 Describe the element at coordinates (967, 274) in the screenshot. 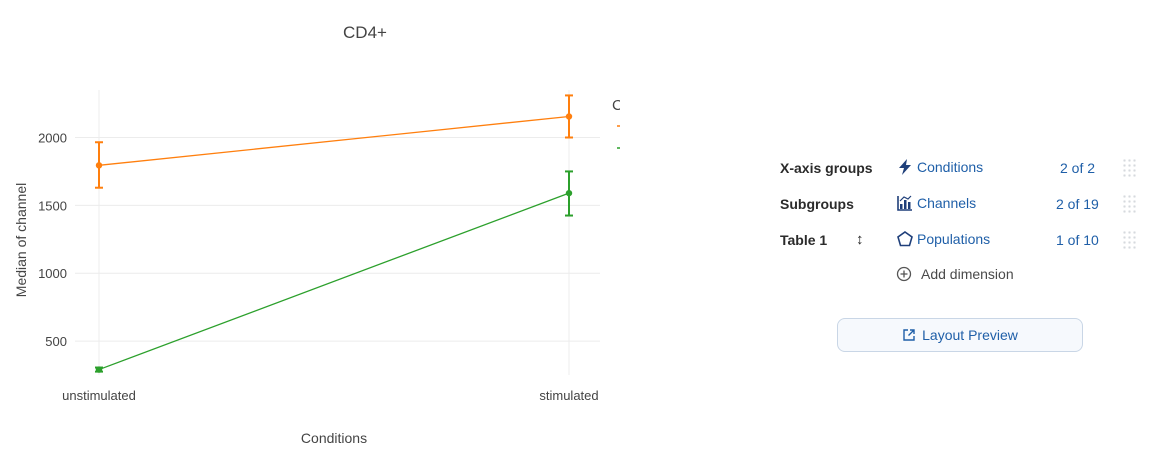

I see `add-dimension-label: Add dimension` at that location.